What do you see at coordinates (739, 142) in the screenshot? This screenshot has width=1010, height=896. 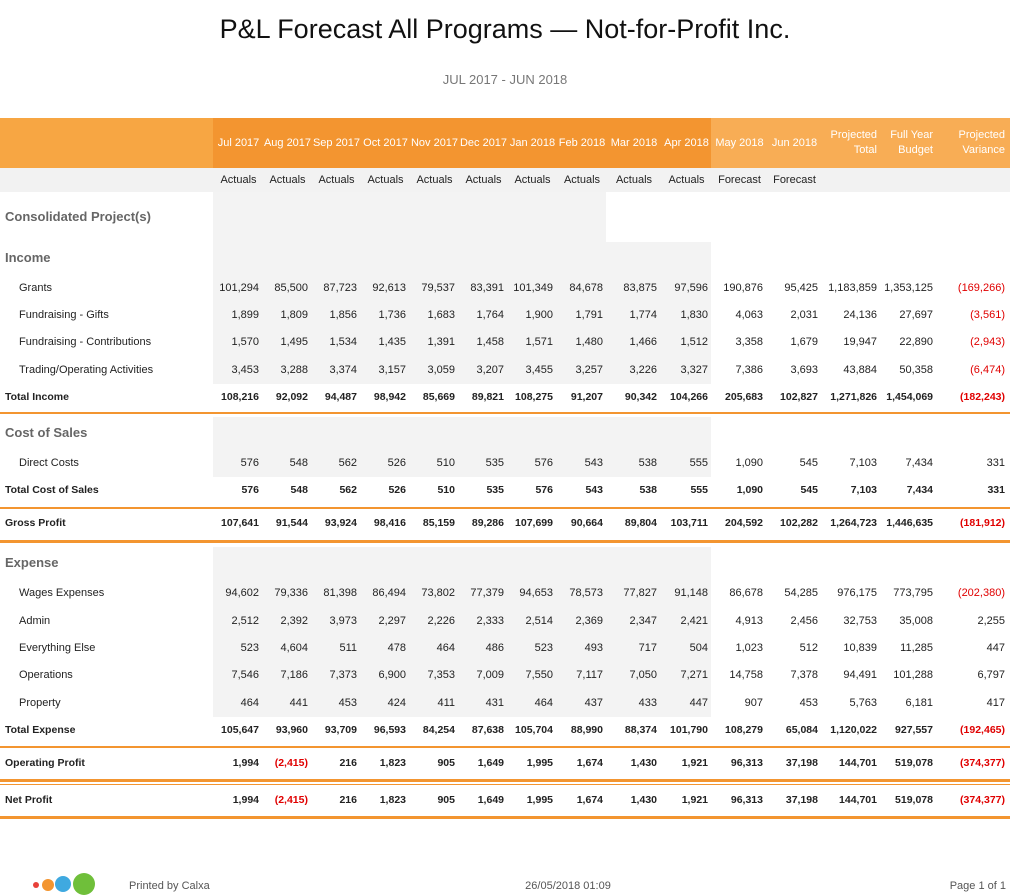 I see `column-header: May 2018` at bounding box center [739, 142].